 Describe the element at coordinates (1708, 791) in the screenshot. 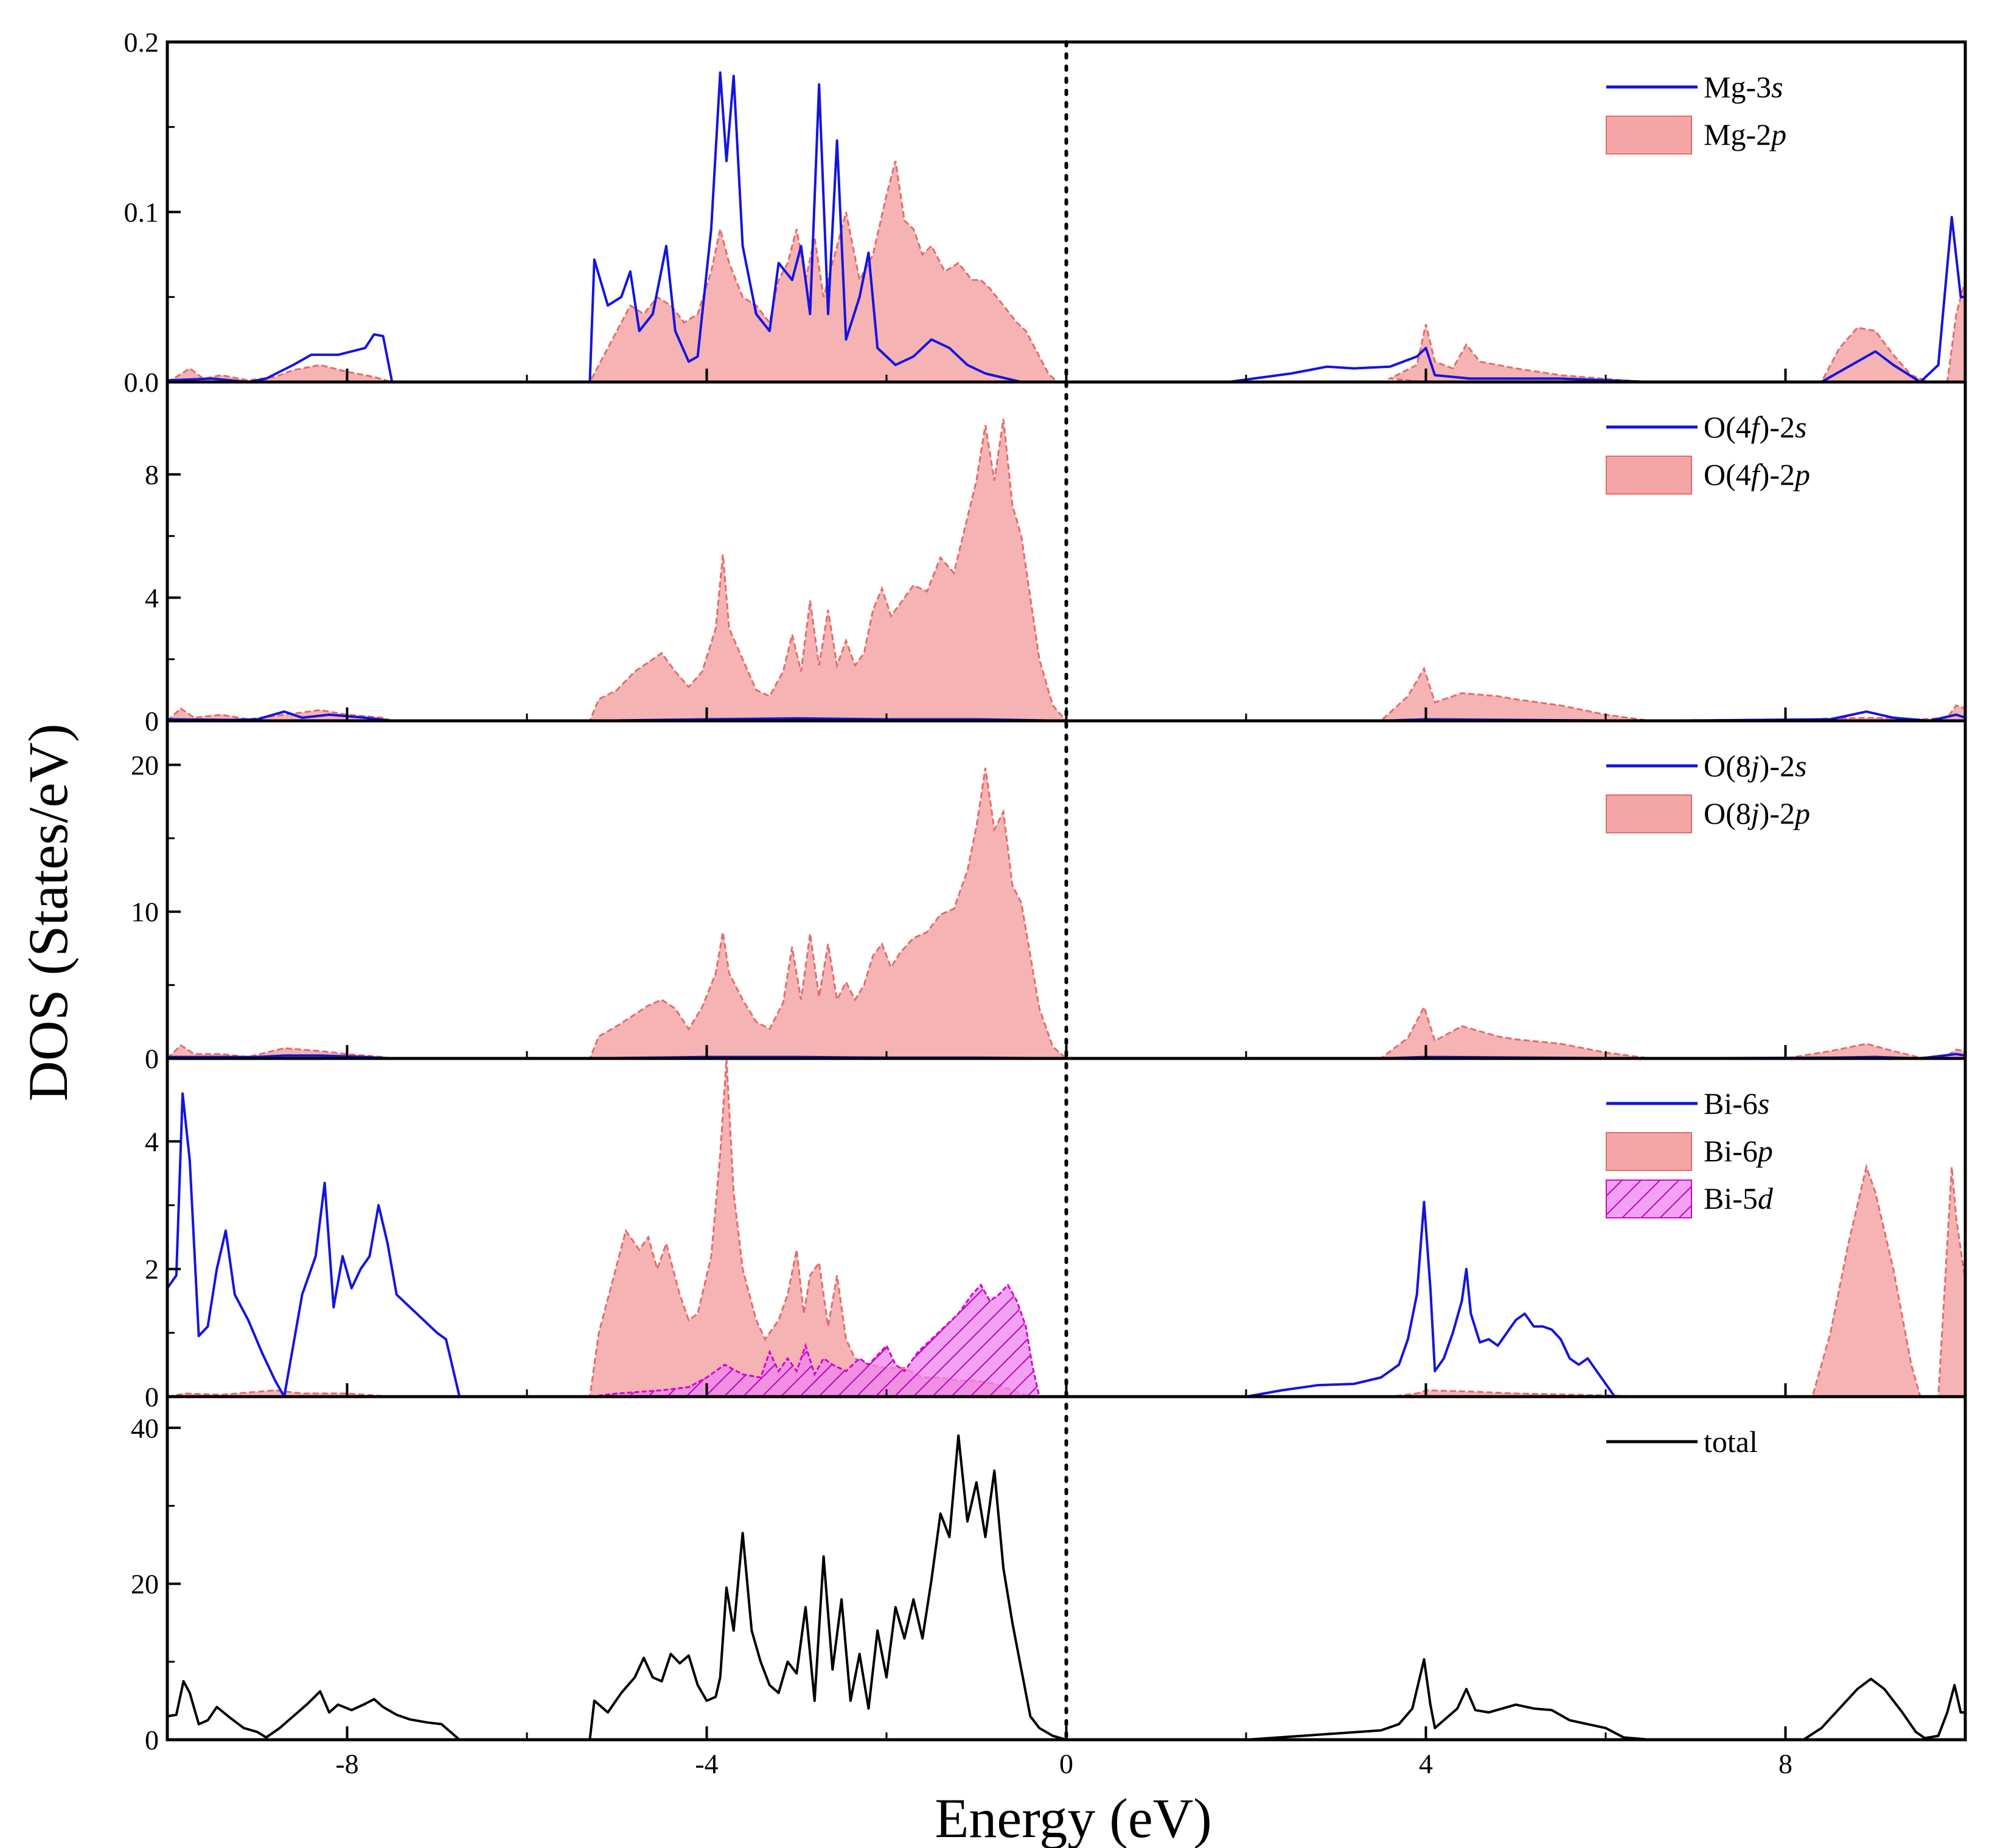

I see `legend-o8j: O(8j)-2s O(8j)-2p` at that location.